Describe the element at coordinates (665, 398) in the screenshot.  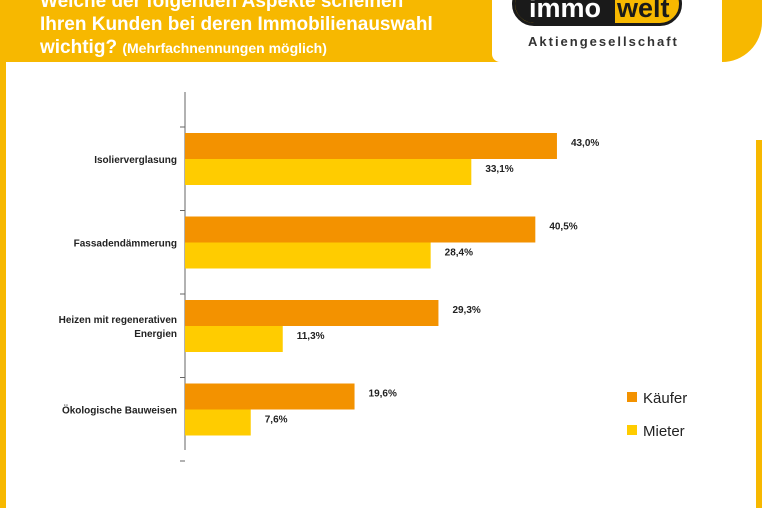
I see `legend-label: Käufer` at that location.